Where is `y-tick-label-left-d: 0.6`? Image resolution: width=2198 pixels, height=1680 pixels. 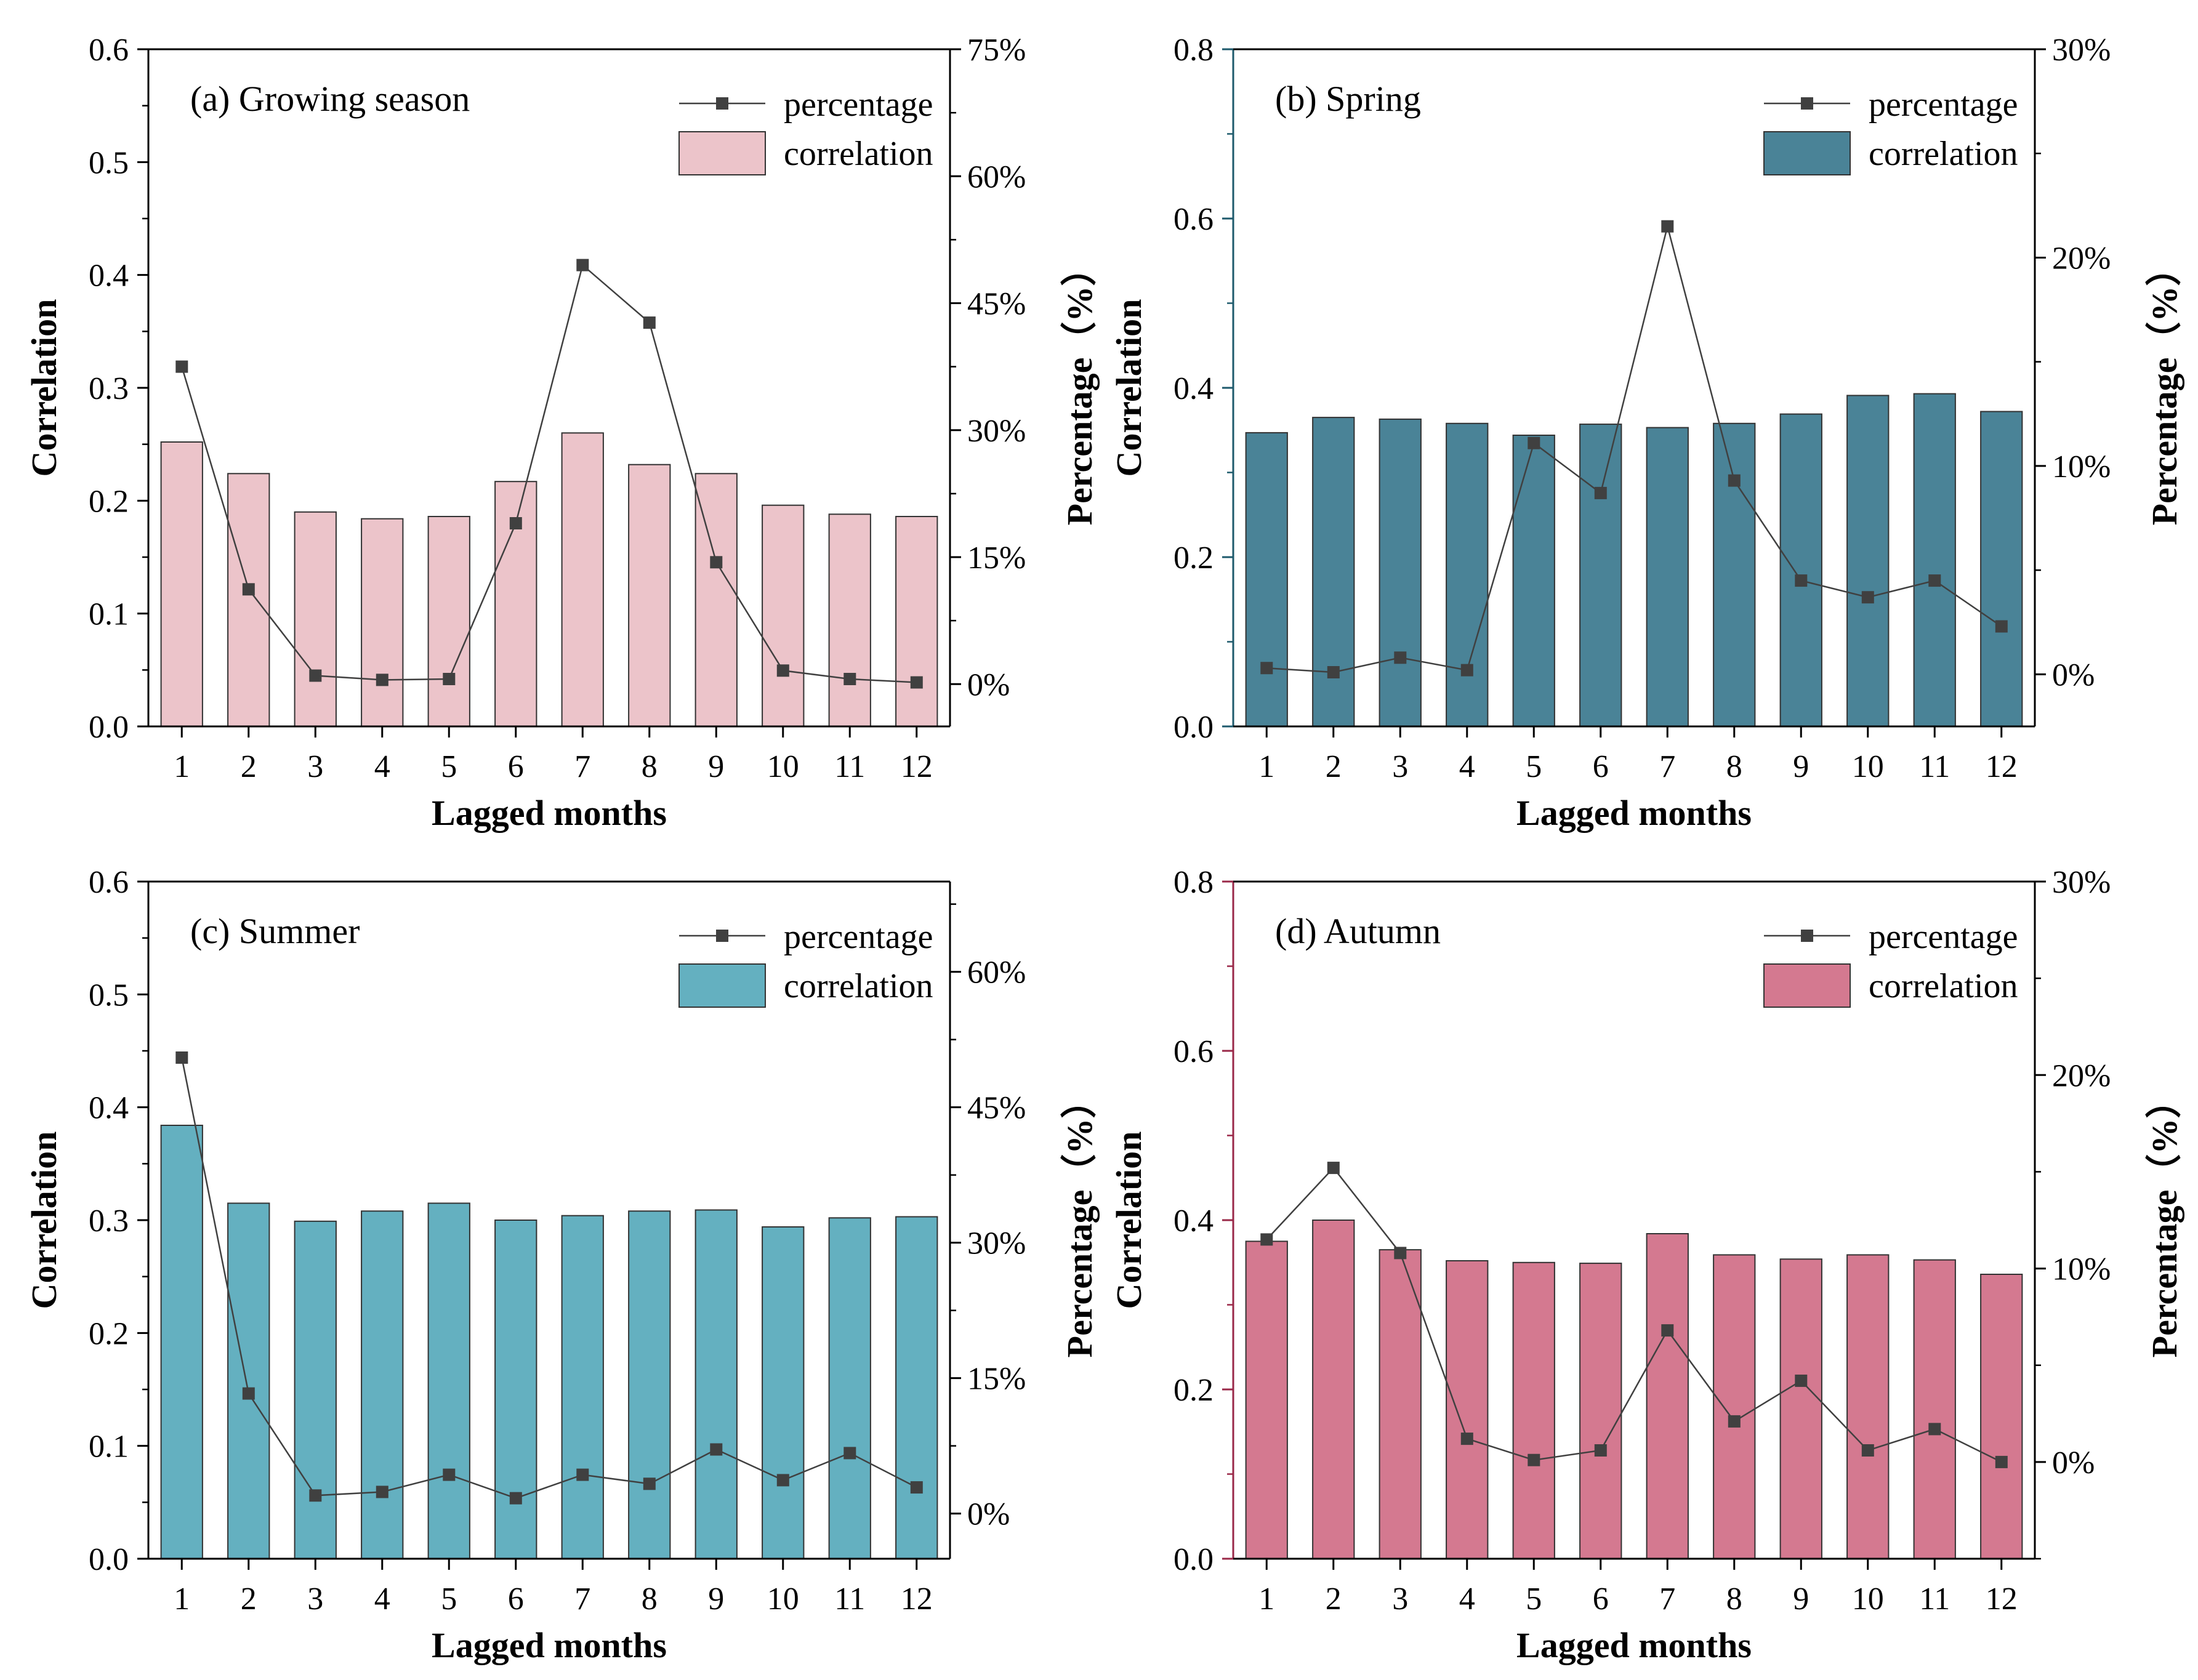
y-tick-label-left-d: 0.6 is located at coordinates (1193, 1051).